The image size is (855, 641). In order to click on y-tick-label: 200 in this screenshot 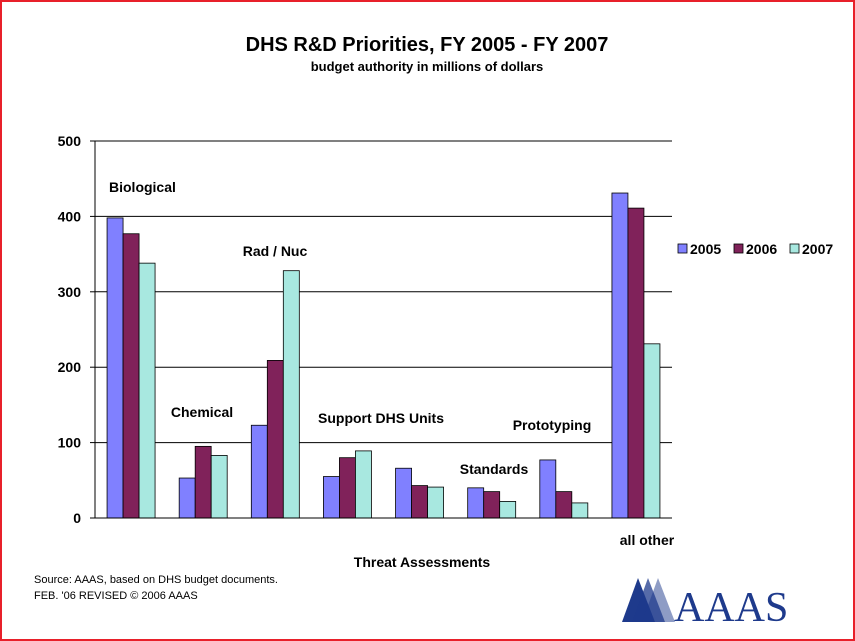, I will do `click(70, 367)`.